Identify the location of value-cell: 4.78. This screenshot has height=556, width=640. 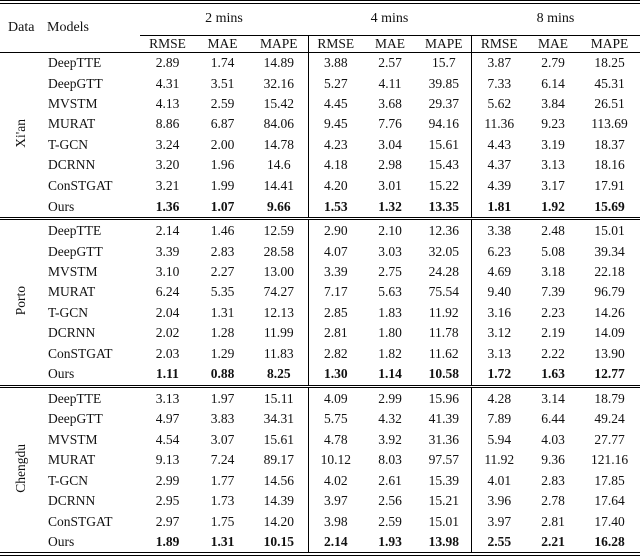
(335, 439).